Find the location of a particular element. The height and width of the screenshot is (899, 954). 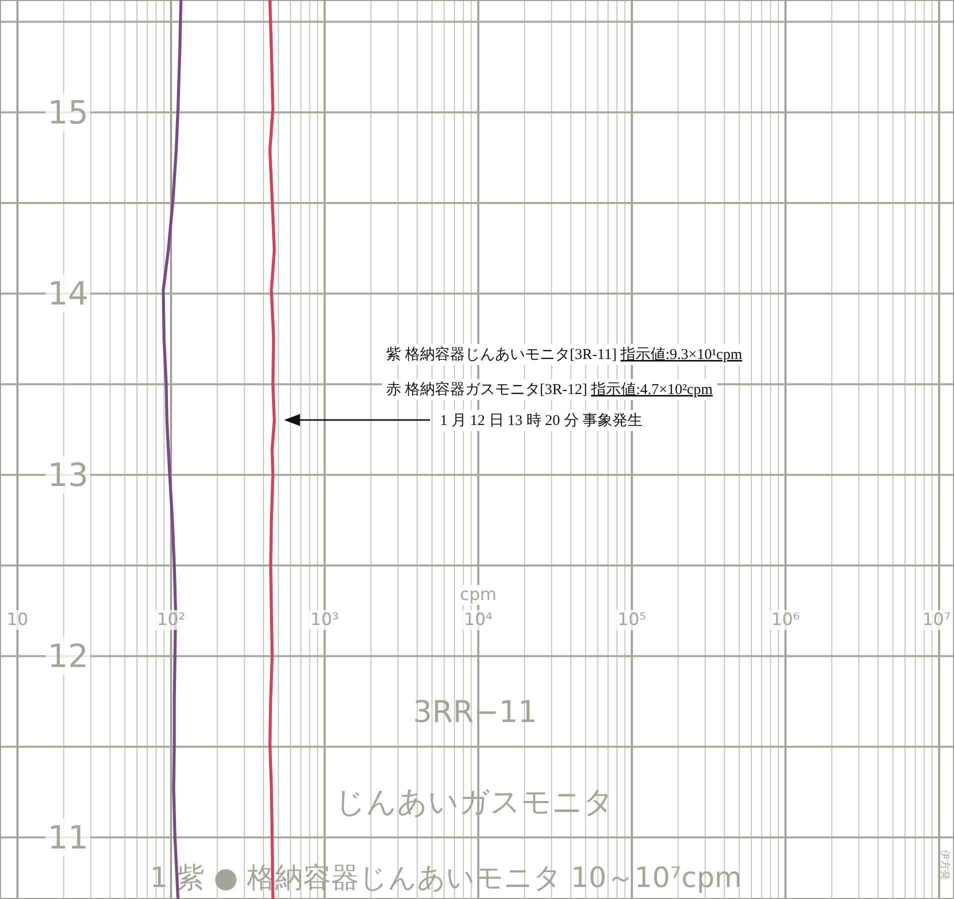

x-tick-label: 10⁶ is located at coordinates (785, 620).